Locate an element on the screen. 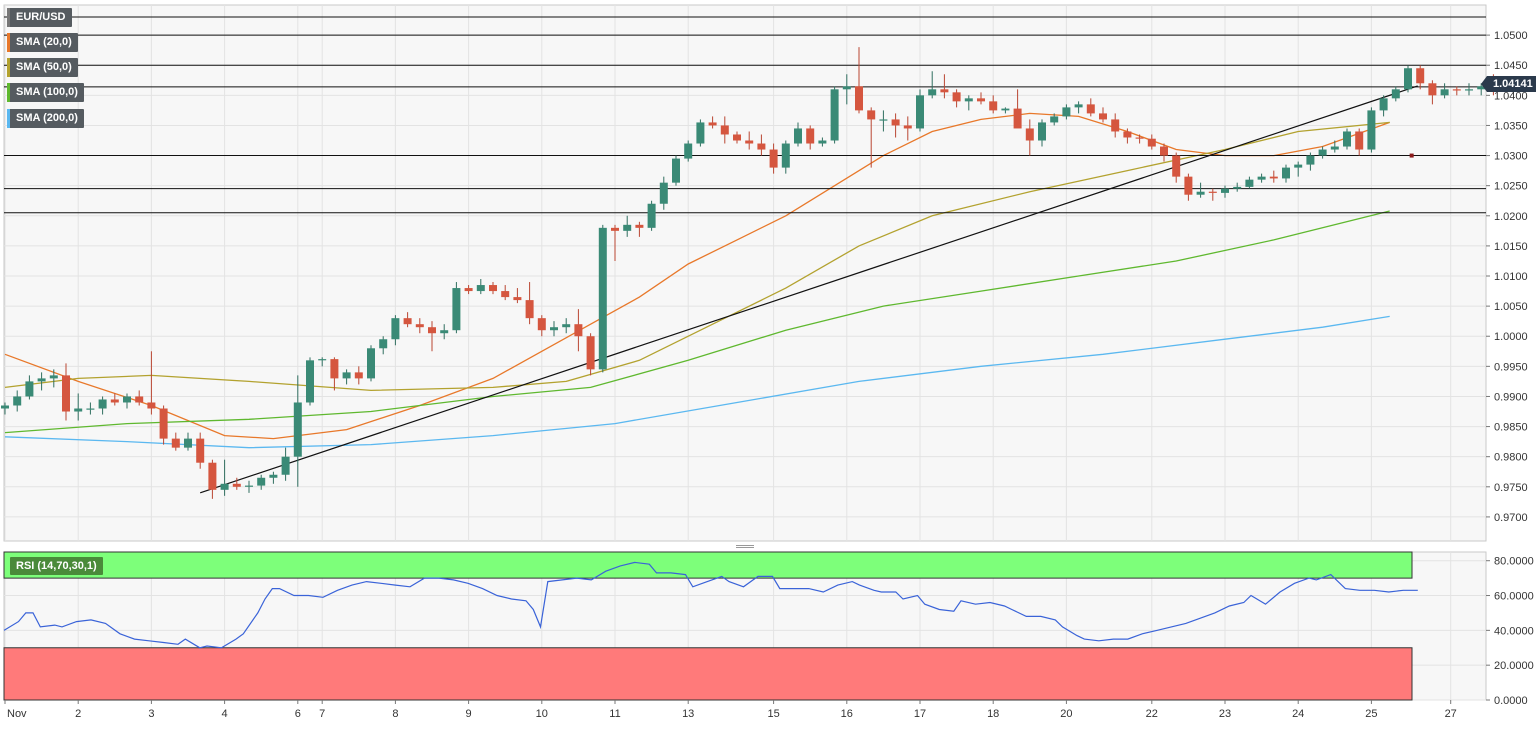  time-tick-label: 25 is located at coordinates (1371, 714).